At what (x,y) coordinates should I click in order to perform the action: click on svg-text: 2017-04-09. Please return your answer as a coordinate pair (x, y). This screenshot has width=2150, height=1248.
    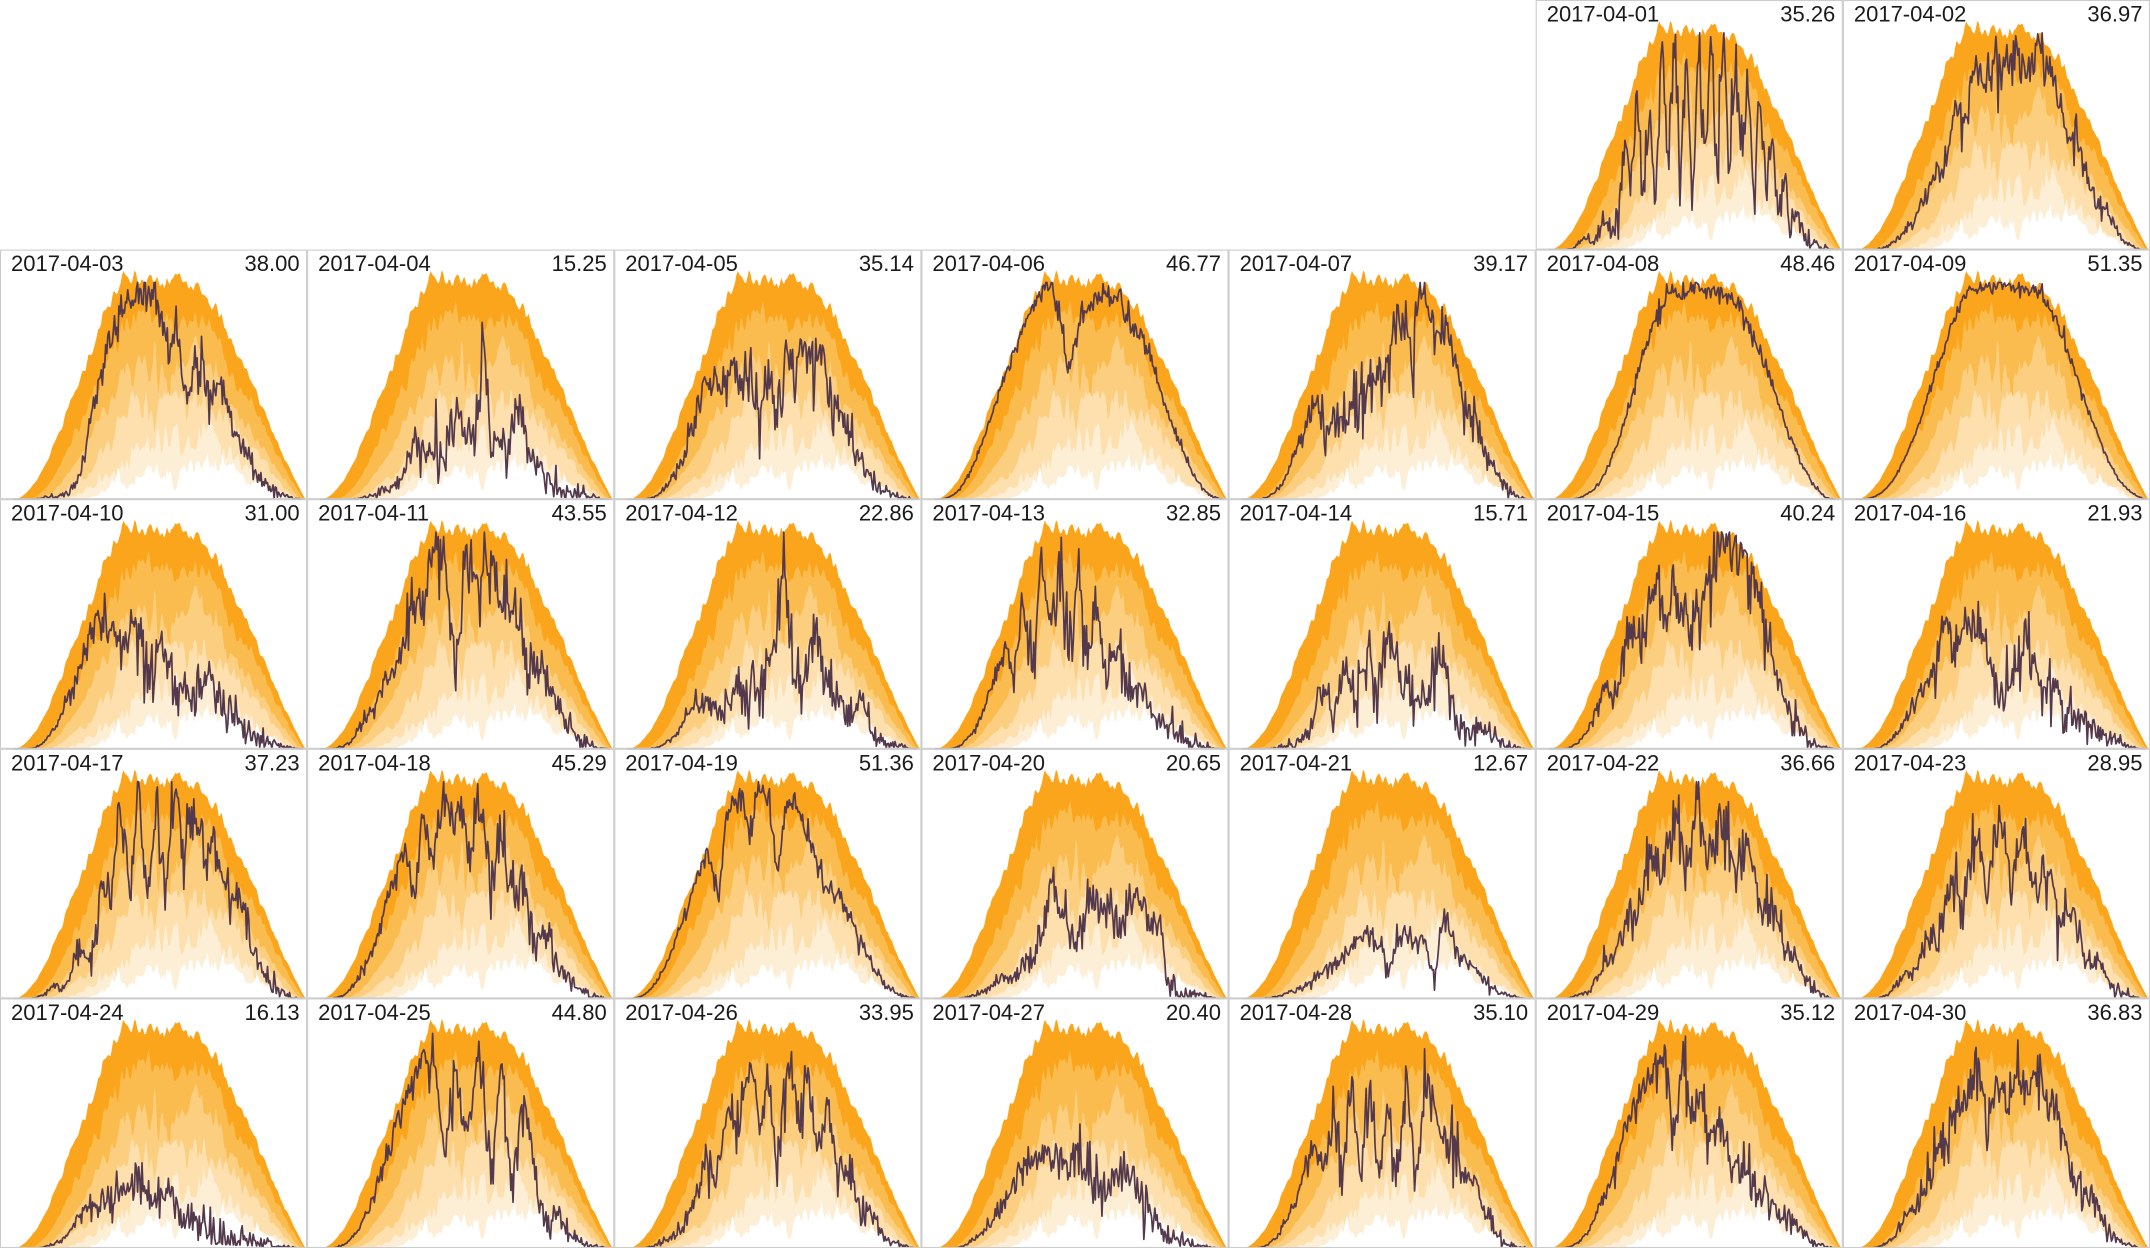
    Looking at the image, I should click on (1910, 263).